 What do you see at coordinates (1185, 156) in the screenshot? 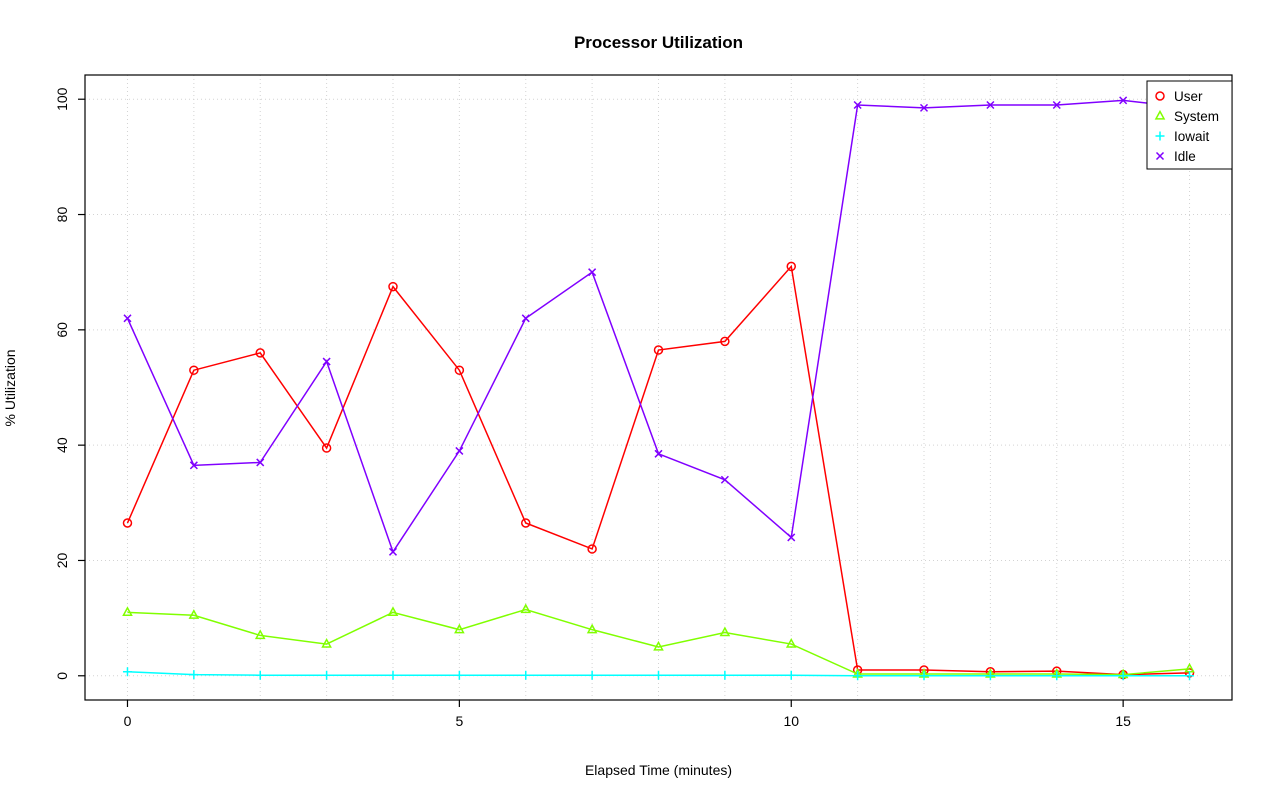
I see `legend-label-idle: Idle` at bounding box center [1185, 156].